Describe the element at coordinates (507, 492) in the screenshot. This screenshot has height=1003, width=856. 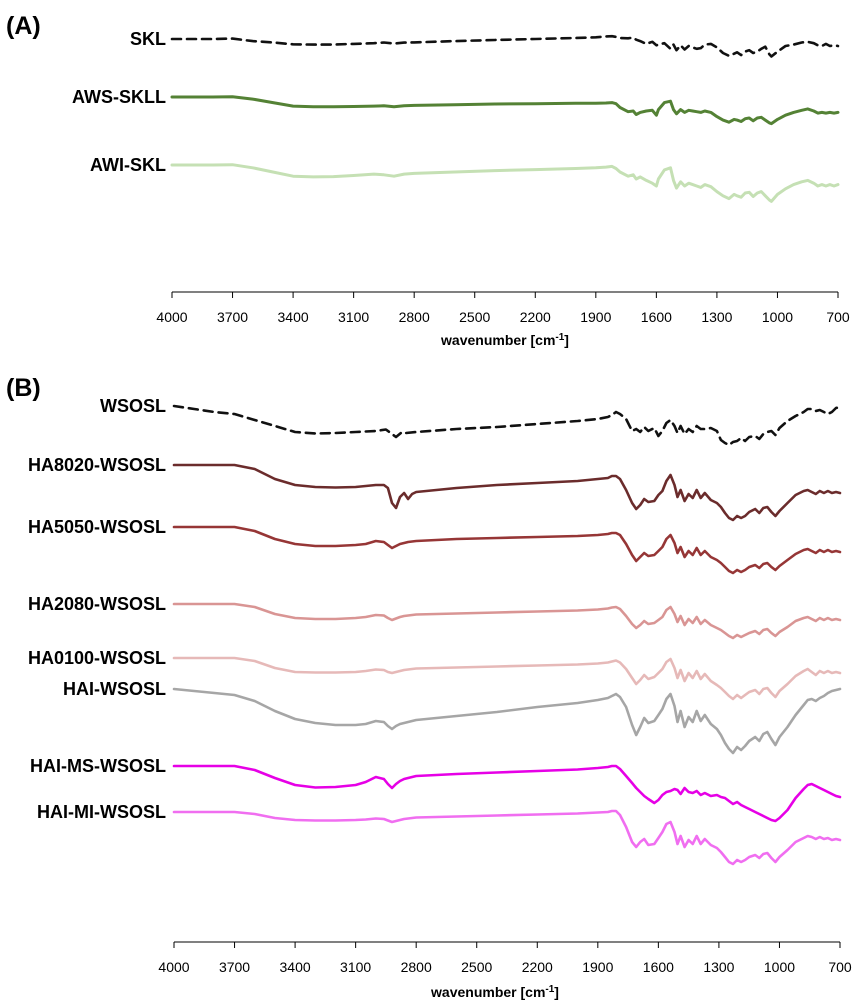
I see `series-line-ha8020-wsosl` at that location.